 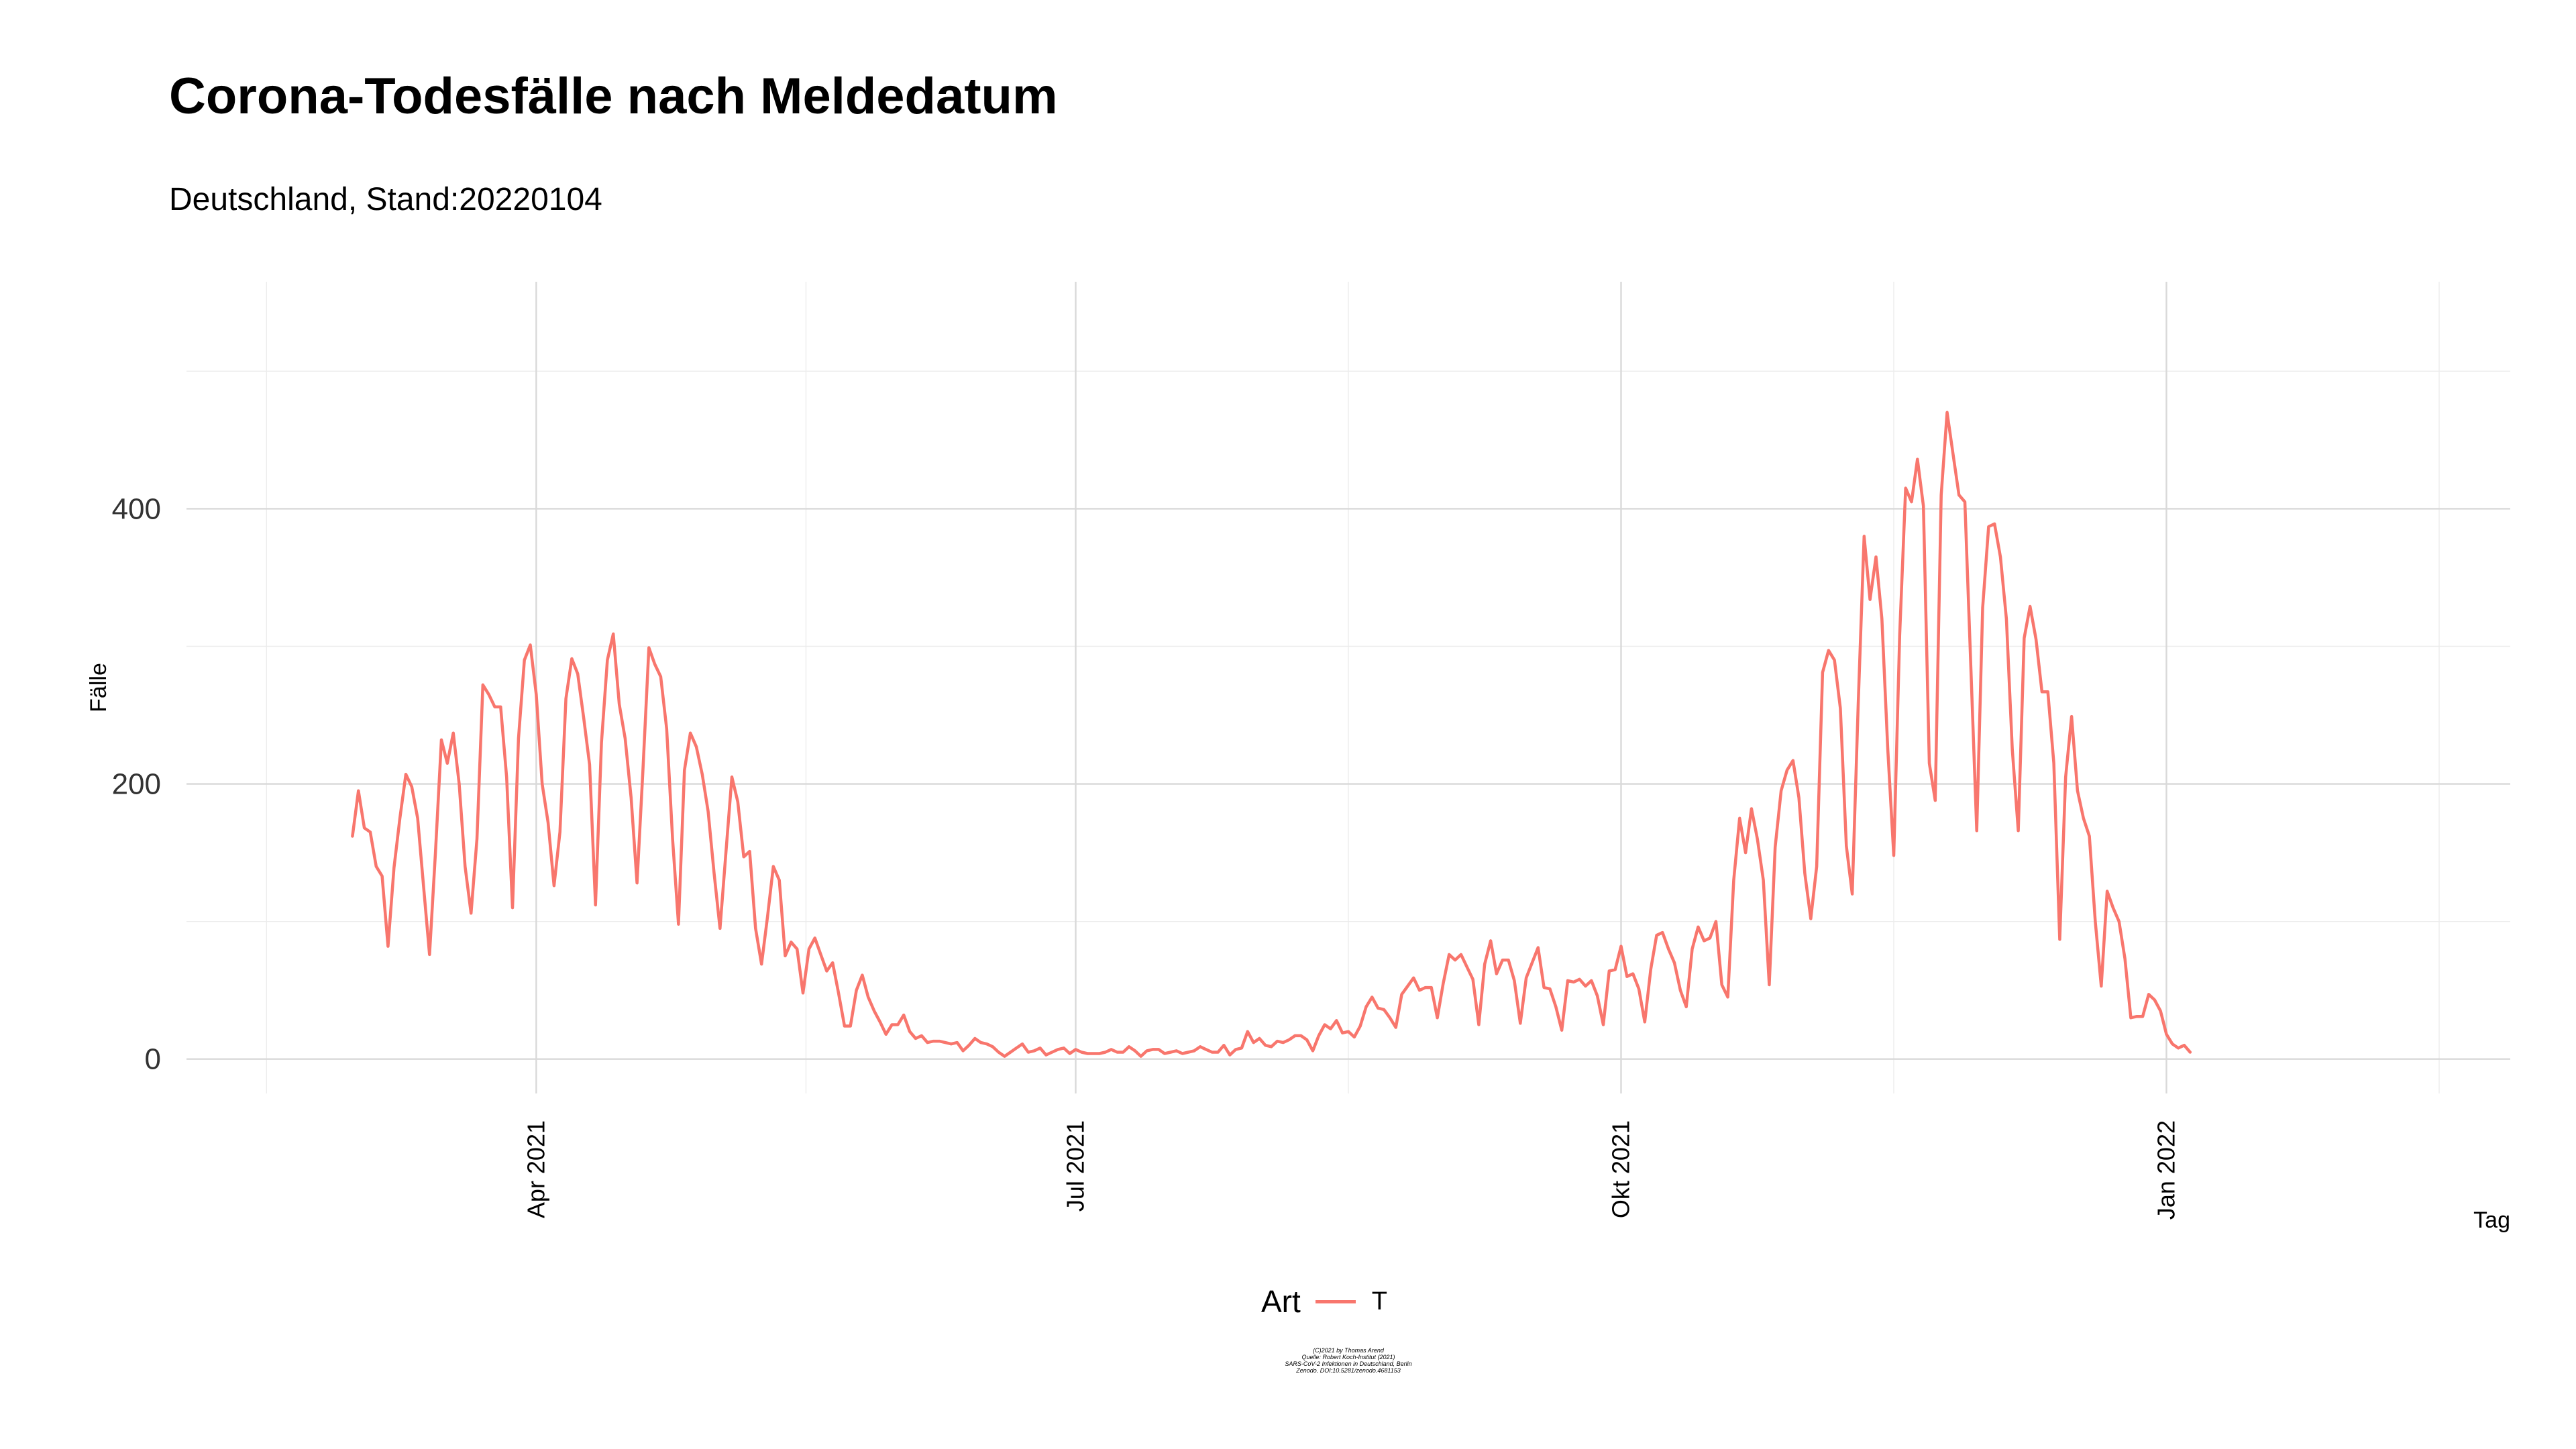 What do you see at coordinates (1620, 1169) in the screenshot?
I see `x-tick-label: Okt 2021` at bounding box center [1620, 1169].